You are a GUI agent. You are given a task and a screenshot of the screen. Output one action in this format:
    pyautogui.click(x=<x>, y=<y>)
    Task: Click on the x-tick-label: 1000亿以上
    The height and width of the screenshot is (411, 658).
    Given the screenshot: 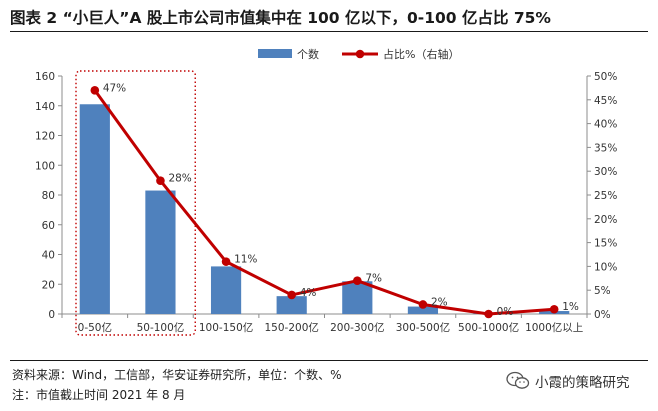 What is the action you would take?
    pyautogui.click(x=554, y=327)
    